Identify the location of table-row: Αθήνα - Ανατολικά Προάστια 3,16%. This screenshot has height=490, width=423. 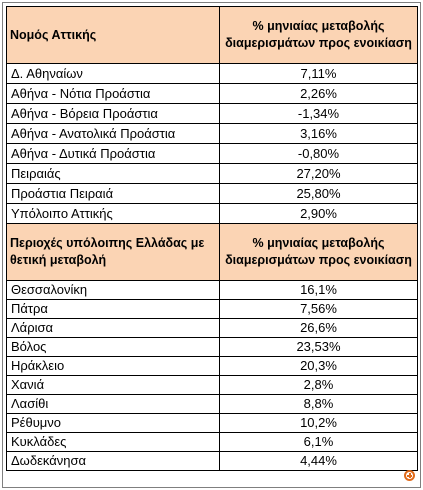
(212, 133).